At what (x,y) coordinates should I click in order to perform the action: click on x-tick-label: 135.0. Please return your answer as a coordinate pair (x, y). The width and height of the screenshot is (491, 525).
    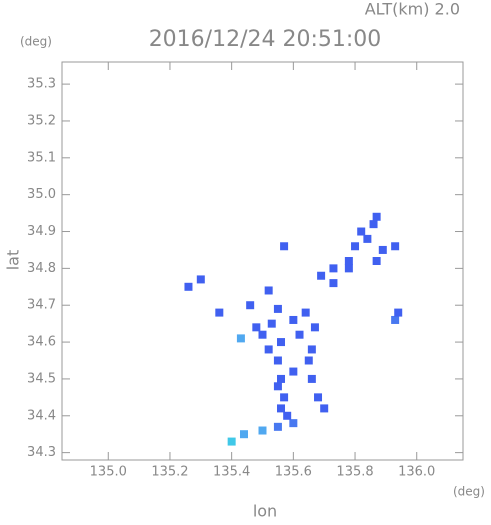
    Looking at the image, I should click on (108, 472).